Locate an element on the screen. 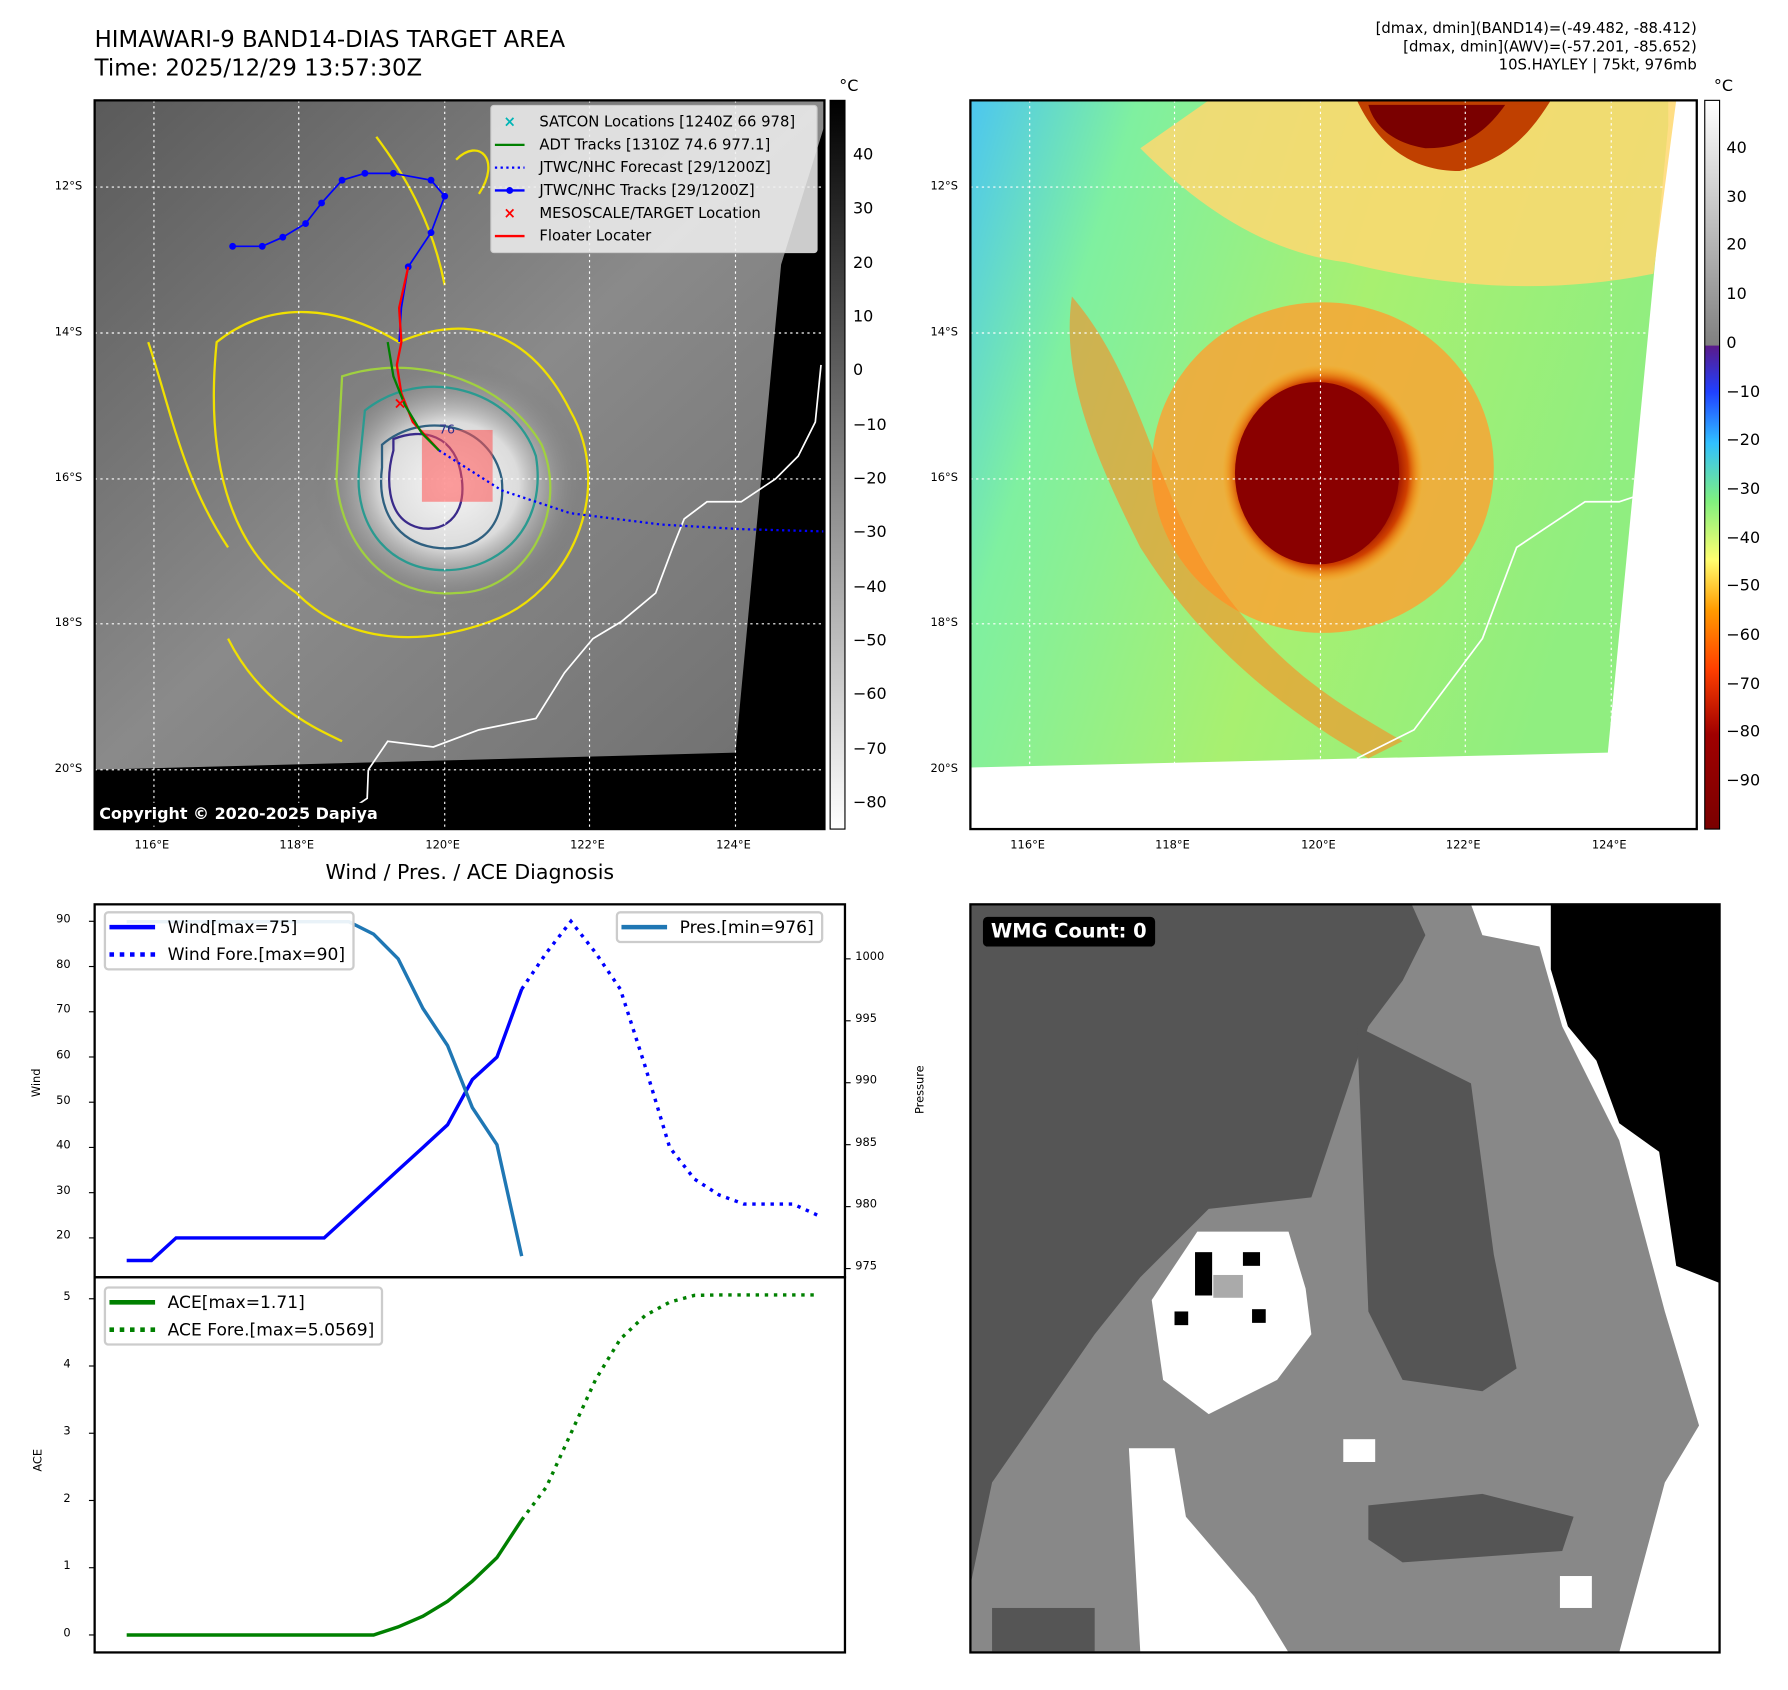  coastline is located at coordinates (594, 567).